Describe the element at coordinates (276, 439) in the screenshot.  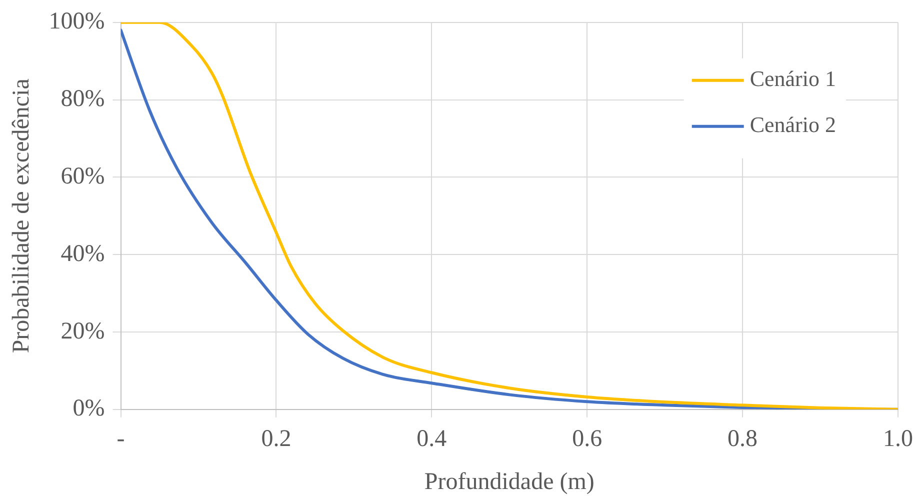
I see `x-tick-label: 0.2` at that location.